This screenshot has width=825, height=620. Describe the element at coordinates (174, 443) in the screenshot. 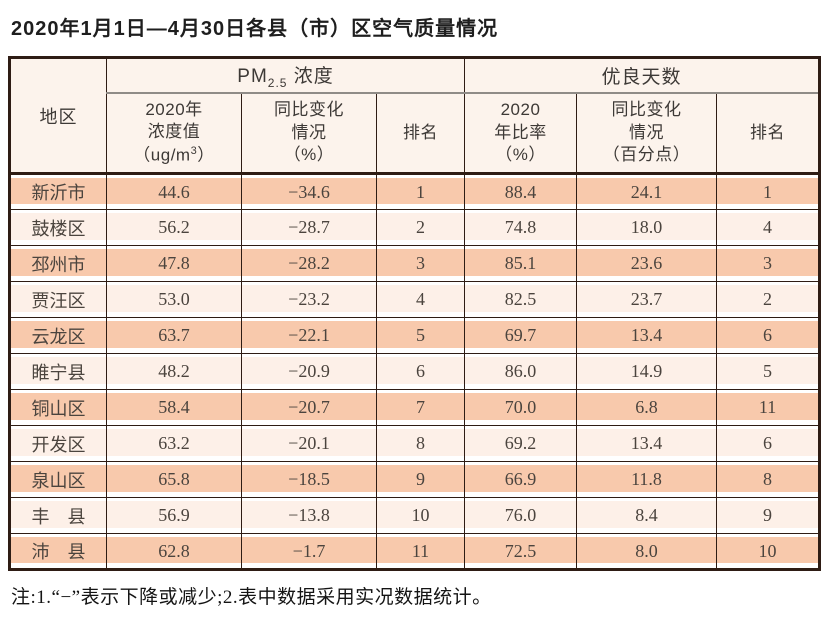

I see `cell-pm25-value: 63.2` at that location.